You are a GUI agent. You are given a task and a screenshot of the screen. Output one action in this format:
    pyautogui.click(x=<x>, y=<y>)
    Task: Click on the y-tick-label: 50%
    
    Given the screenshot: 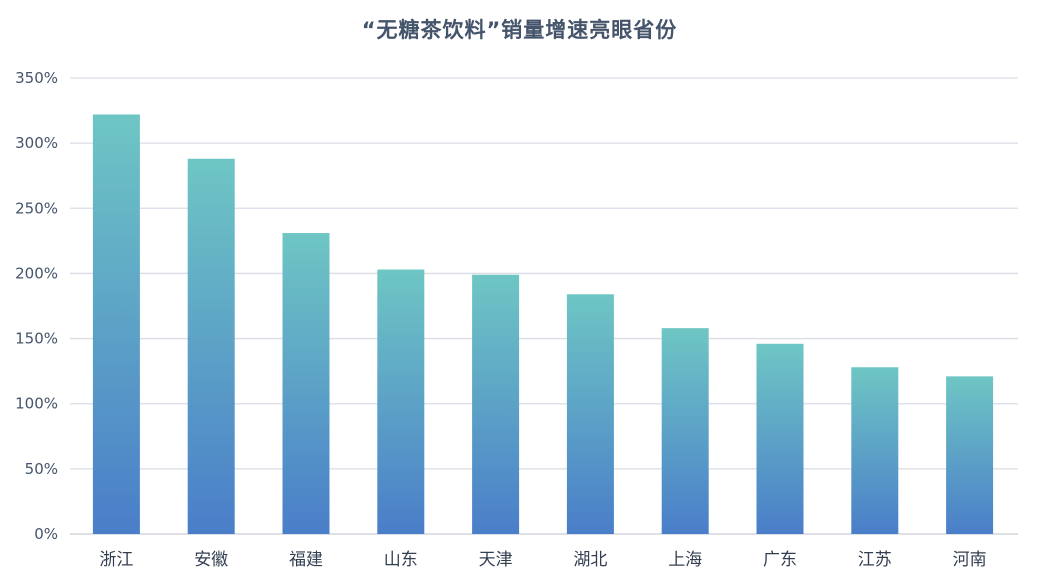 What is the action you would take?
    pyautogui.click(x=41, y=469)
    